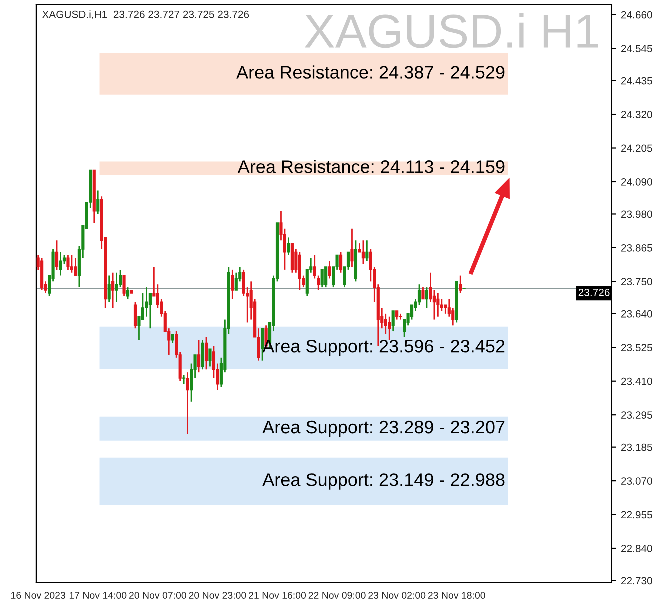 The height and width of the screenshot is (609, 663). I want to click on x-tick-label: 21 Nov 16:00, so click(277, 595).